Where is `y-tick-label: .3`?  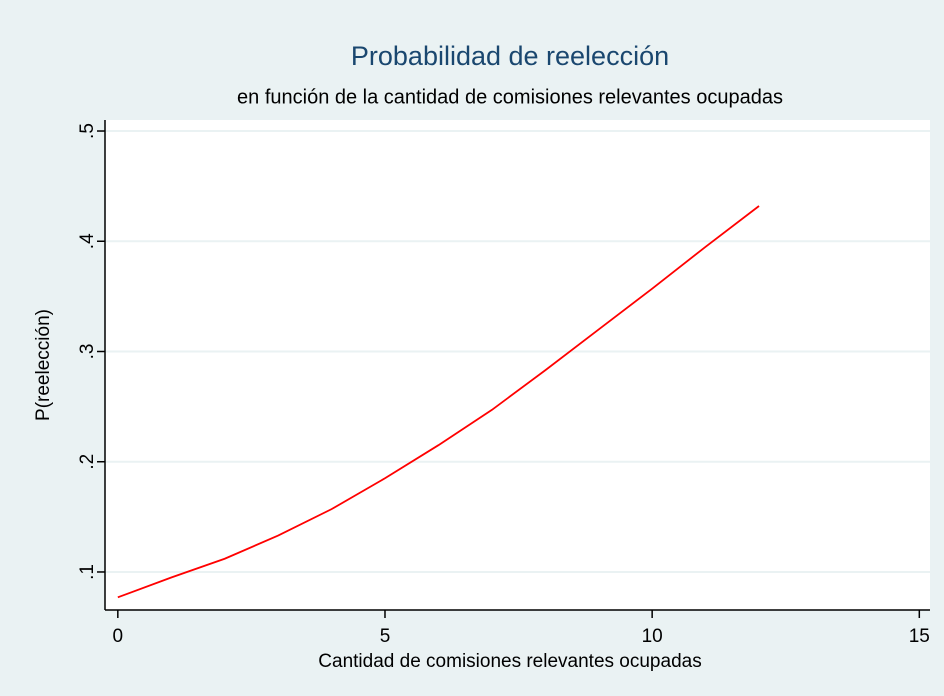 y-tick-label: .3 is located at coordinates (87, 352).